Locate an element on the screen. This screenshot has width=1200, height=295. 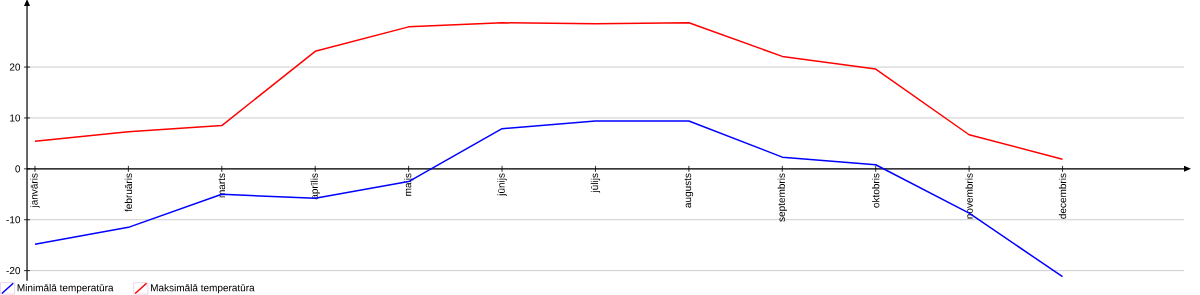
x-tick-label: decembris is located at coordinates (1062, 196).